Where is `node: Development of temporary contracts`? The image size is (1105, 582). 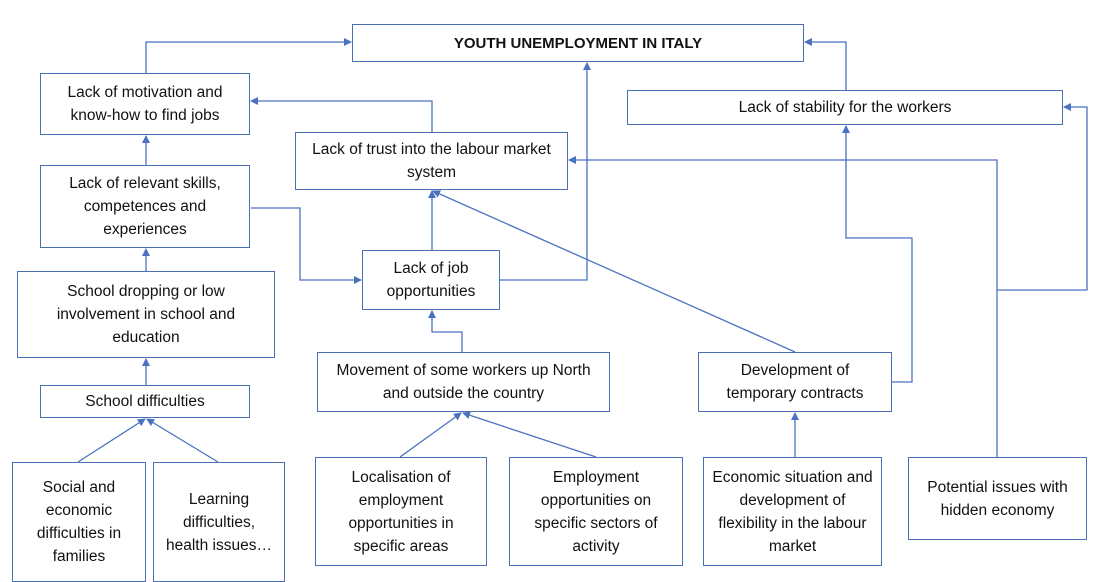
node: Development of temporary contracts is located at coordinates (795, 382).